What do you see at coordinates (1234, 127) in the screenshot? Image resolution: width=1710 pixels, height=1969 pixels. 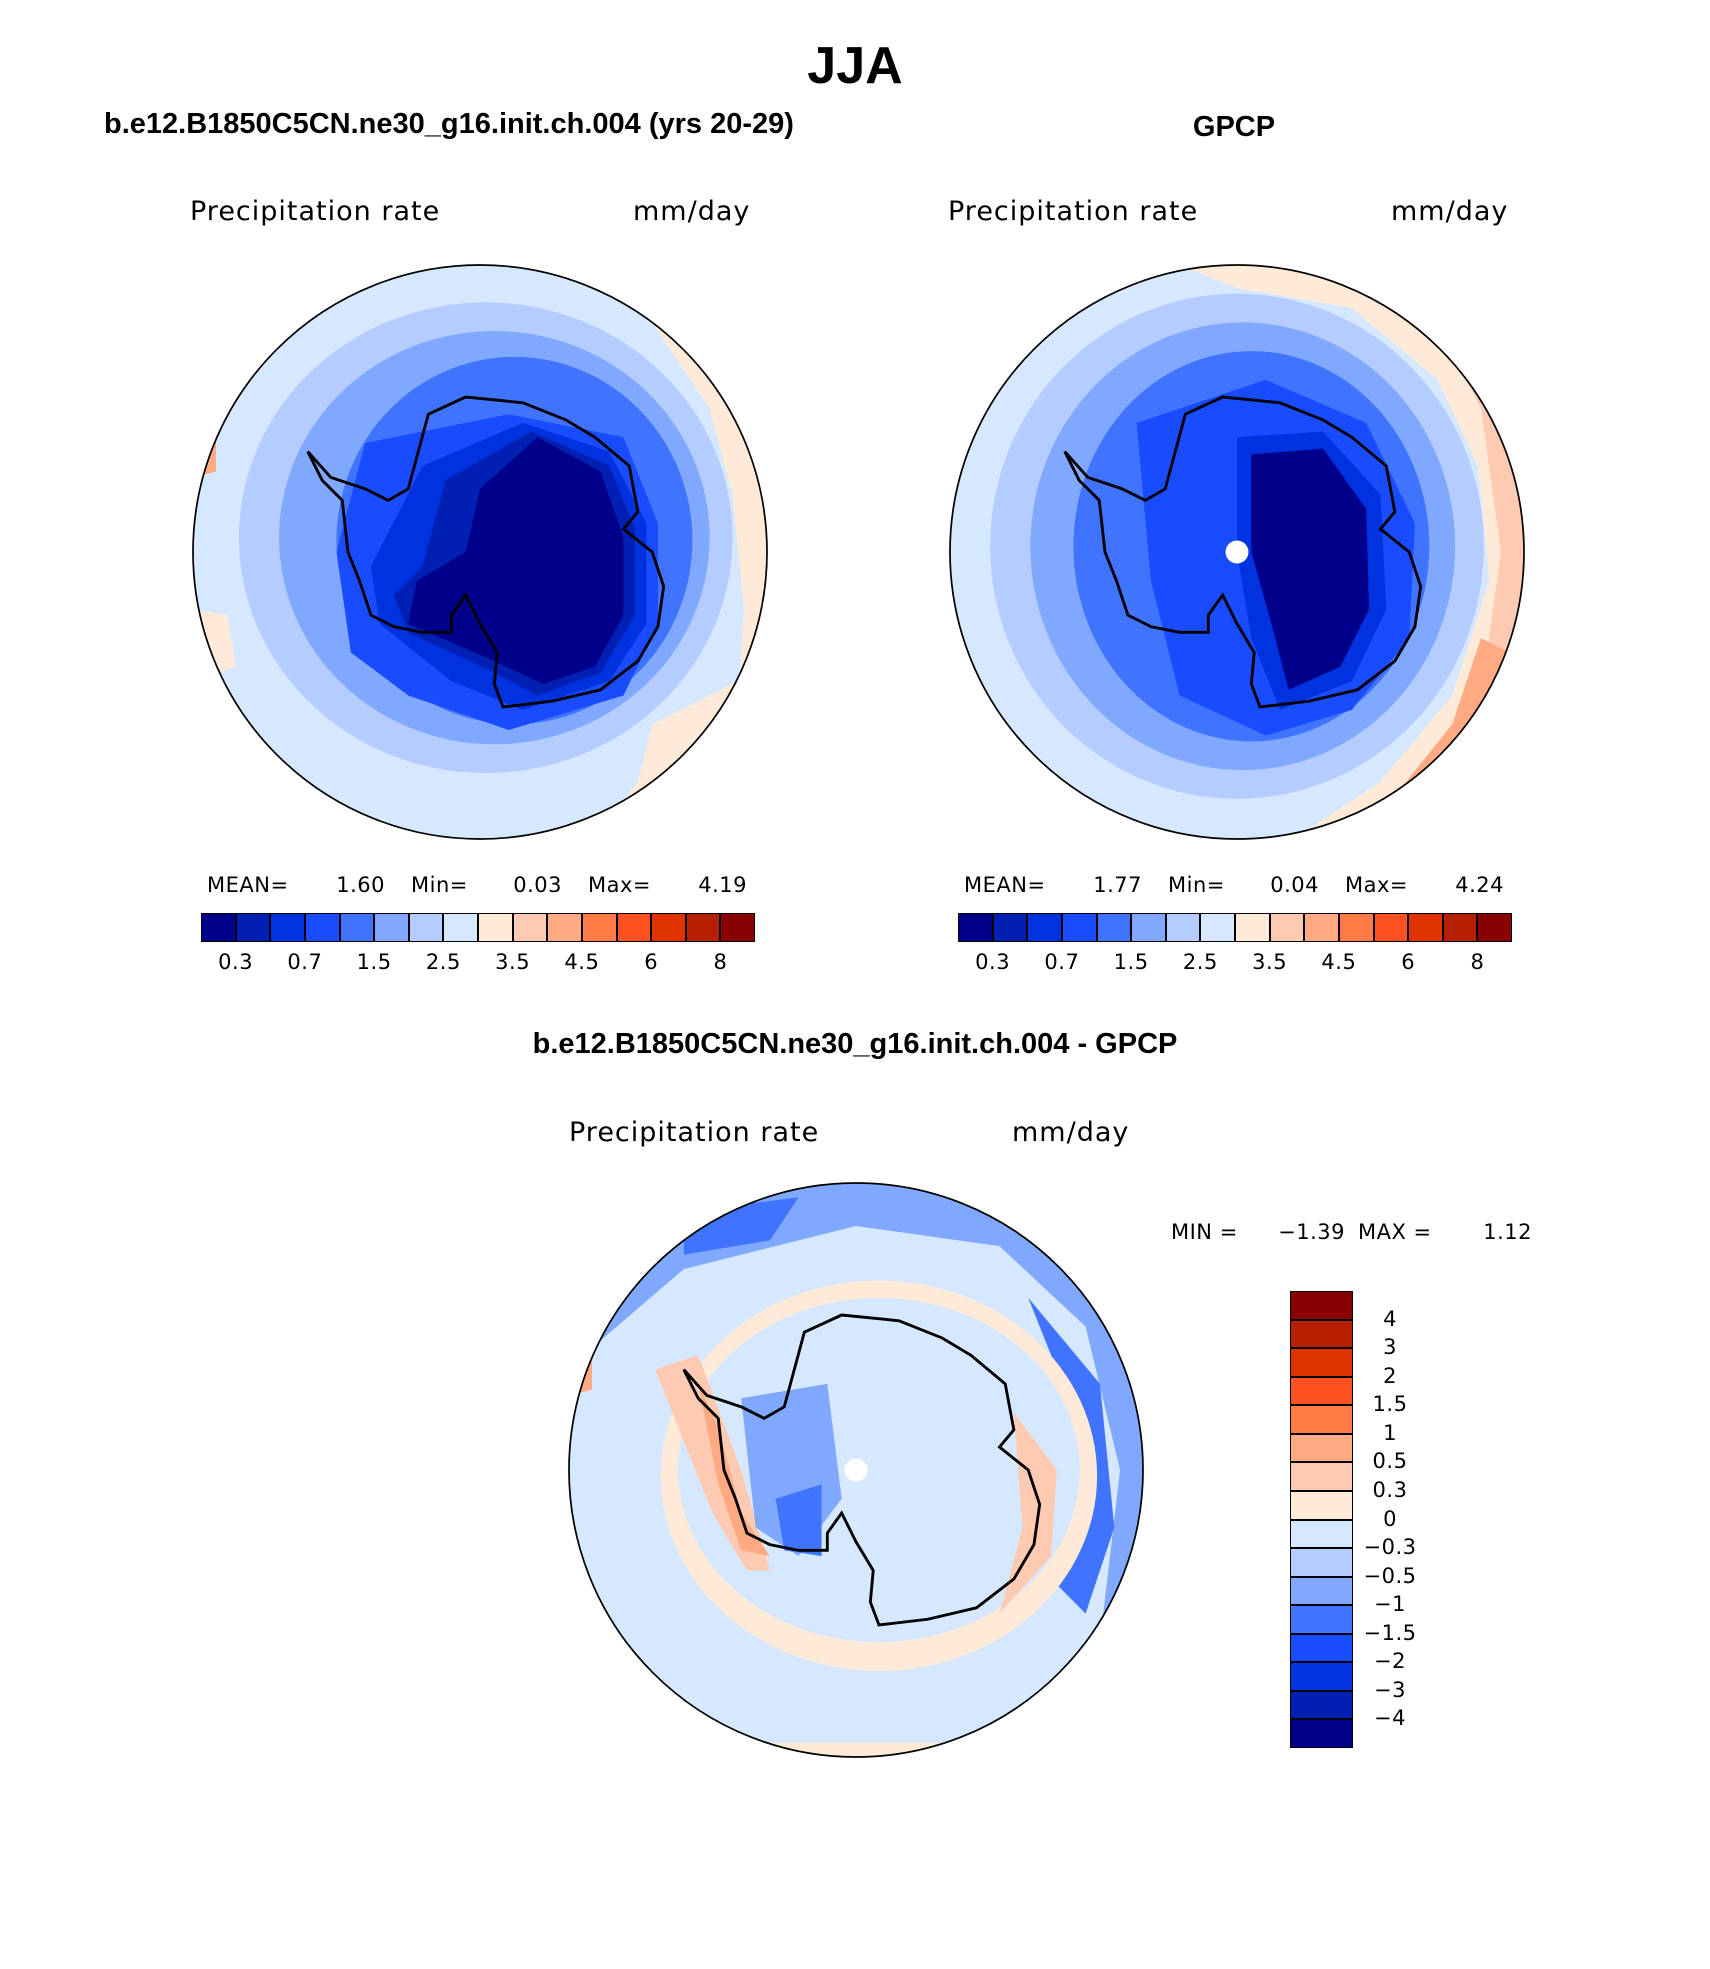 I see `panel-title-gpcp: GPCP` at bounding box center [1234, 127].